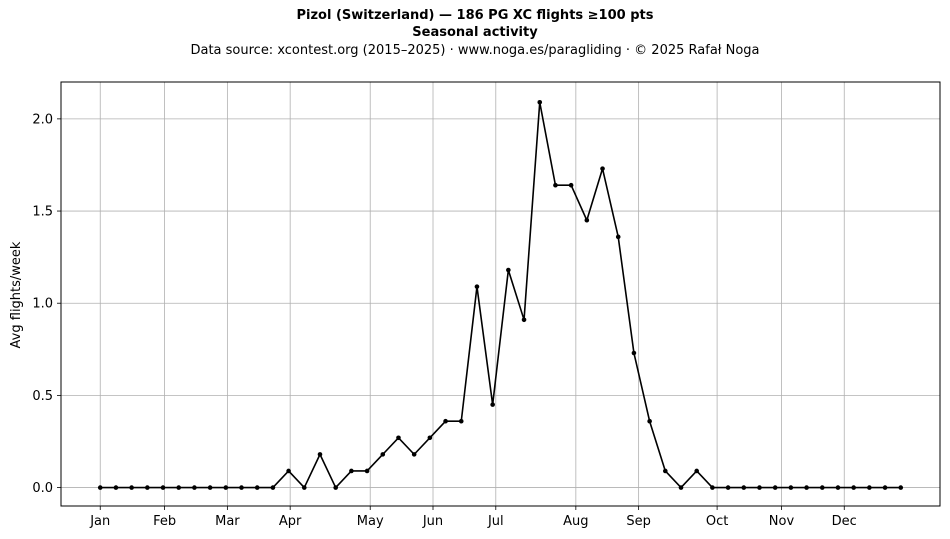 The width and height of the screenshot is (950, 539). I want to click on x-tick-label: Nov, so click(782, 521).